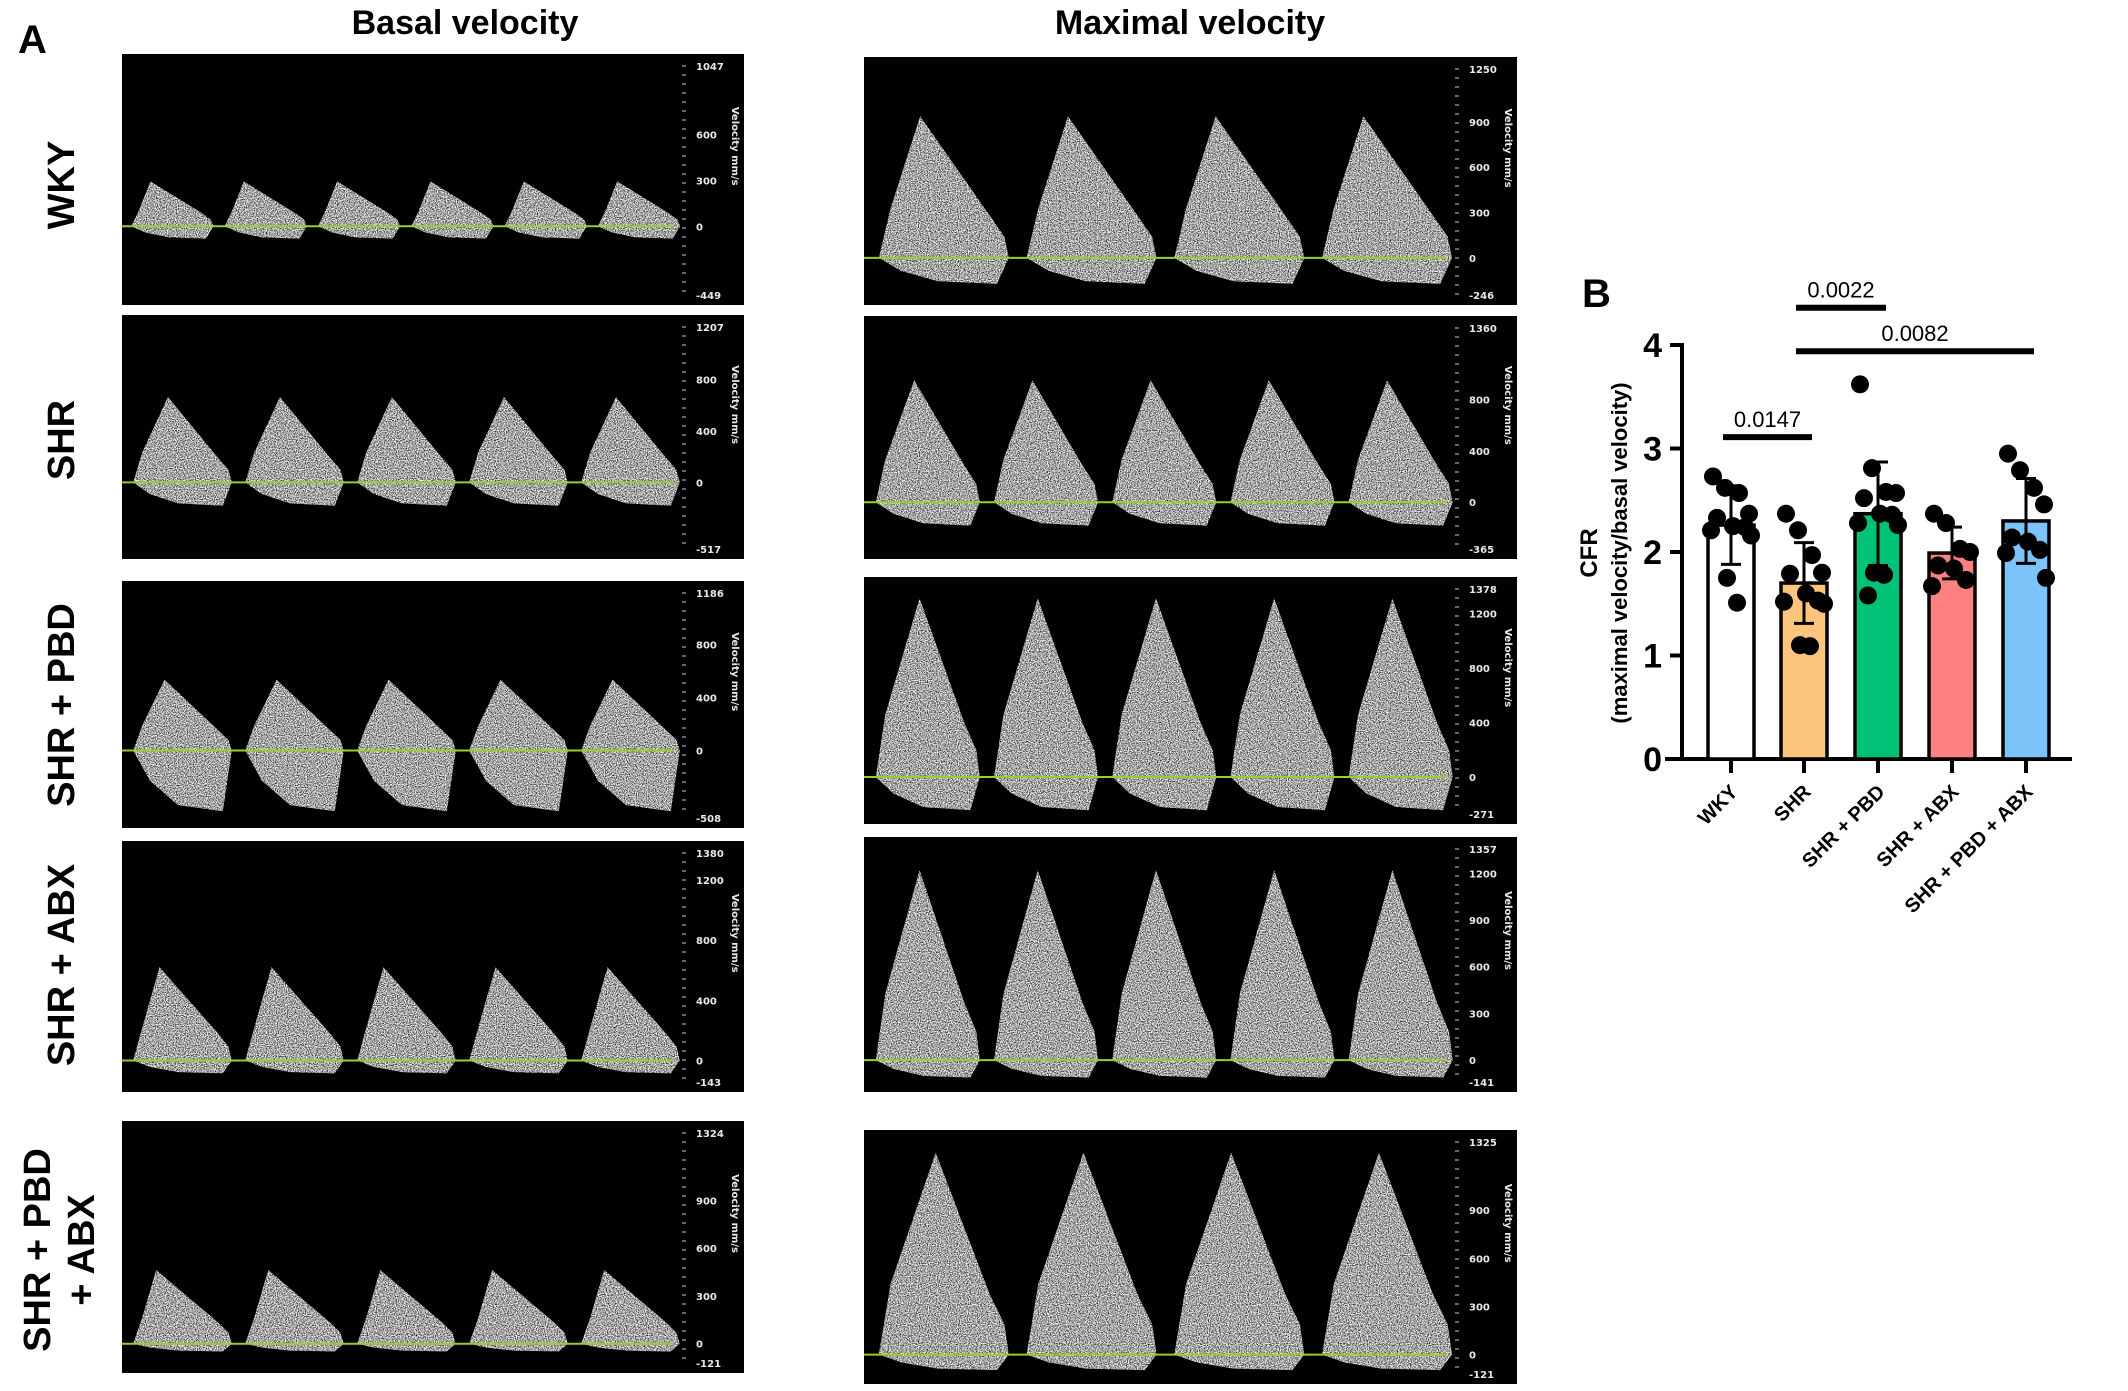 The width and height of the screenshot is (2128, 1391). Describe the element at coordinates (710, 594) in the screenshot. I see `velocity-tick-label: 1186` at that location.